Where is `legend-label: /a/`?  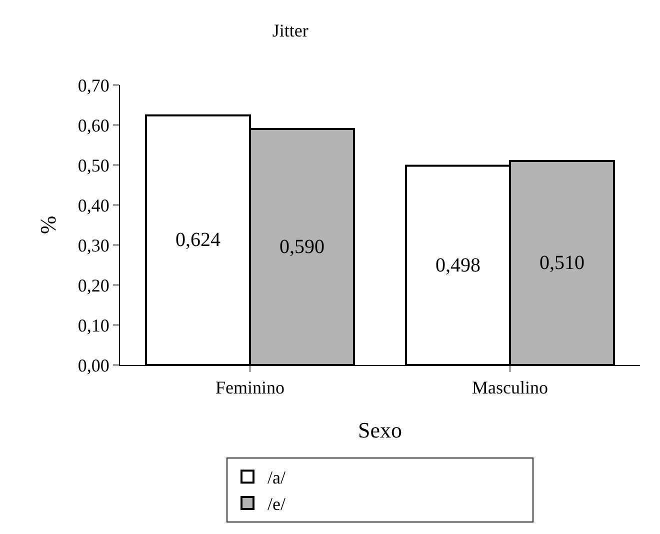 legend-label: /a/ is located at coordinates (277, 478).